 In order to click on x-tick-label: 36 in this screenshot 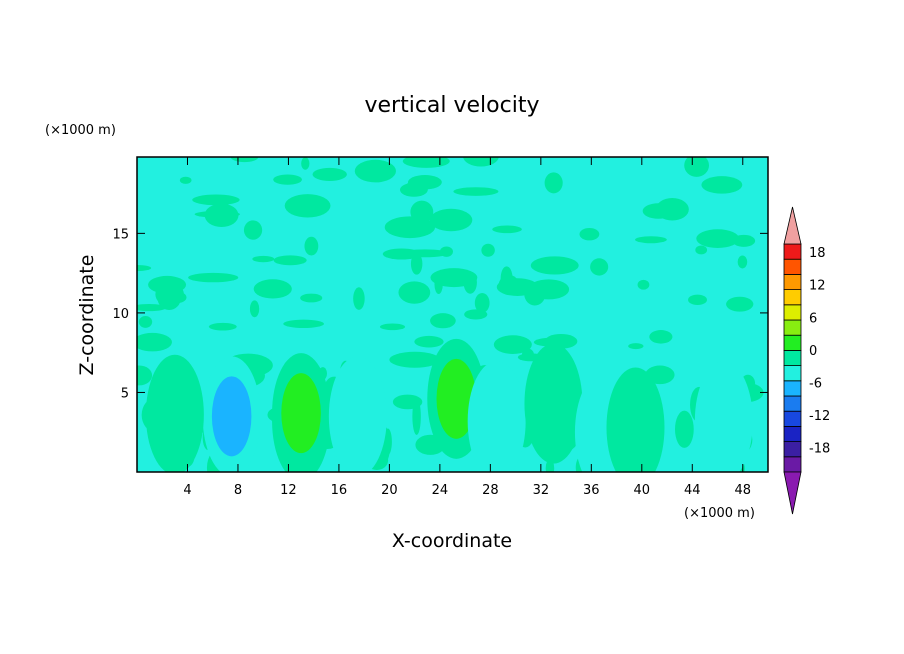, I will do `click(591, 490)`.